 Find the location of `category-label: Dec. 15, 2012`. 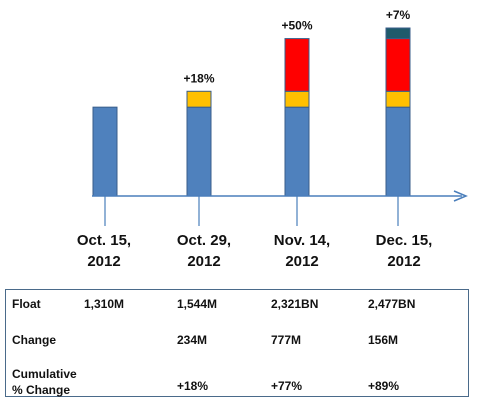

category-label: Dec. 15, 2012 is located at coordinates (404, 251).